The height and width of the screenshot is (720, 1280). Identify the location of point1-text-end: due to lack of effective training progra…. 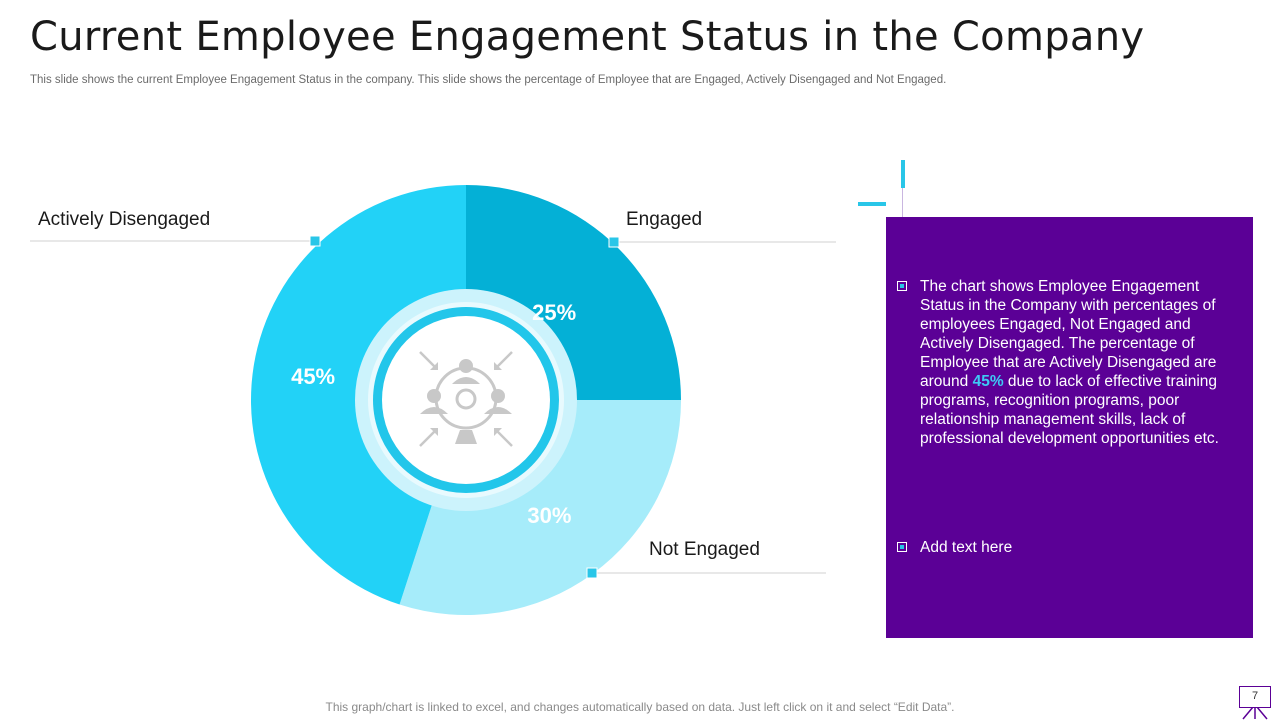
(1069, 410).